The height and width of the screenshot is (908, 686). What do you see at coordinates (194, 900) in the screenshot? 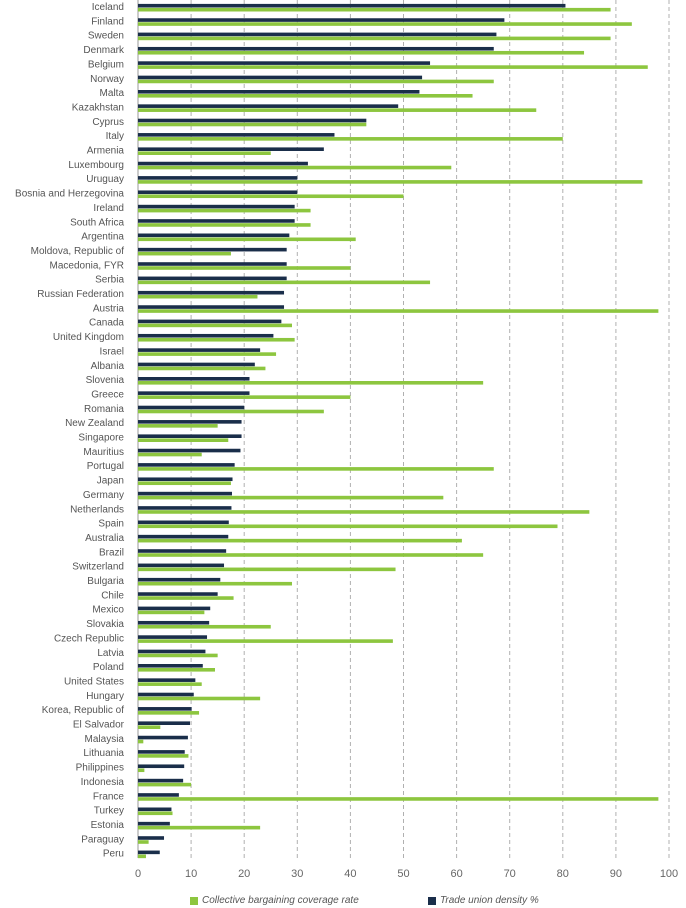
I see `legend-coverage-swatch` at bounding box center [194, 900].